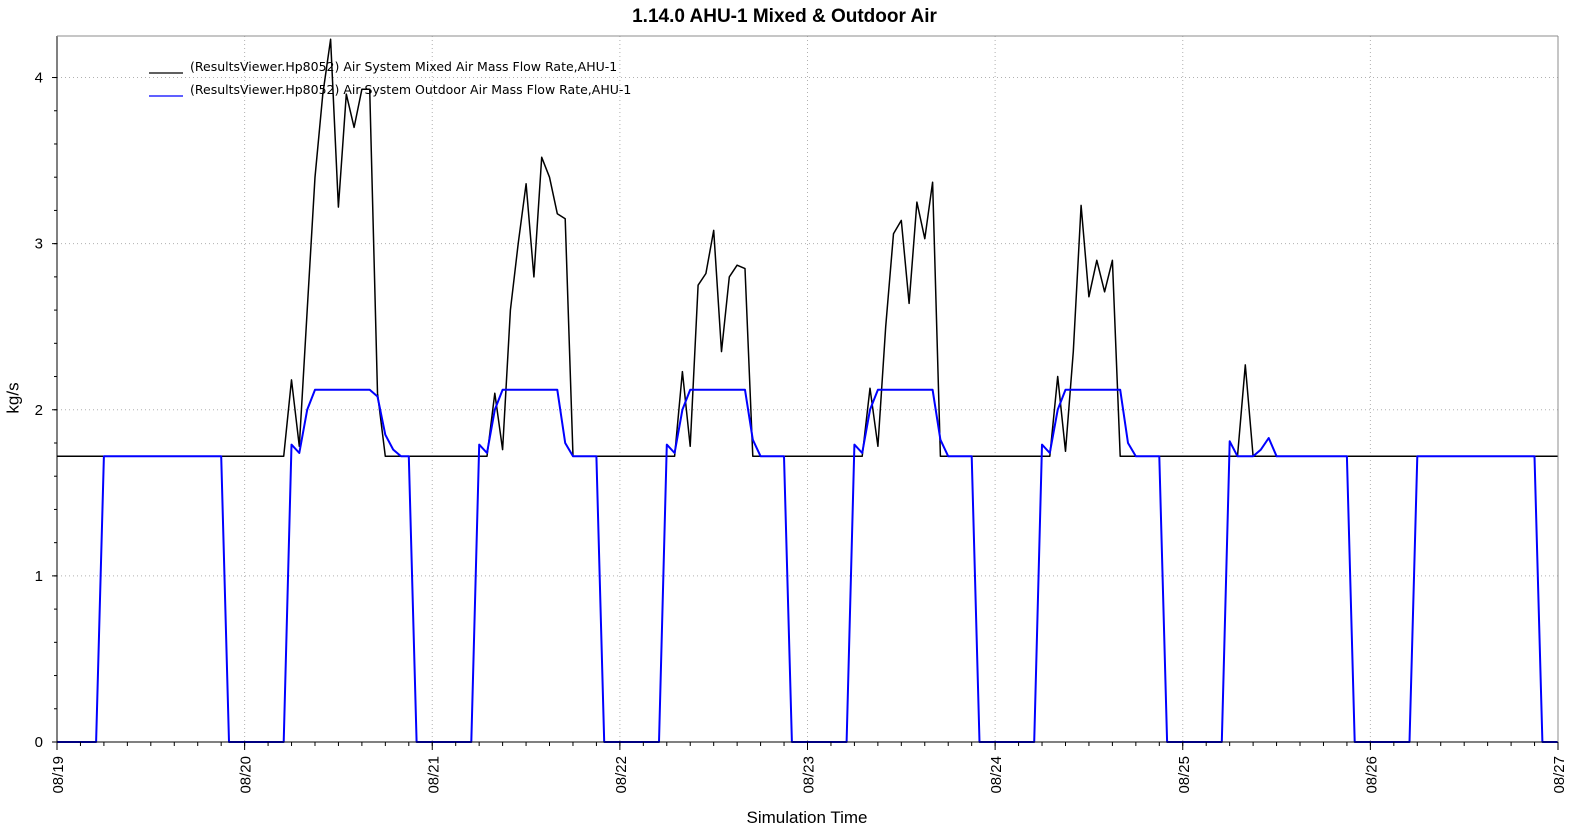 The image size is (1569, 828). Describe the element at coordinates (13, 398) in the screenshot. I see `y-axis-label: kg/s` at that location.